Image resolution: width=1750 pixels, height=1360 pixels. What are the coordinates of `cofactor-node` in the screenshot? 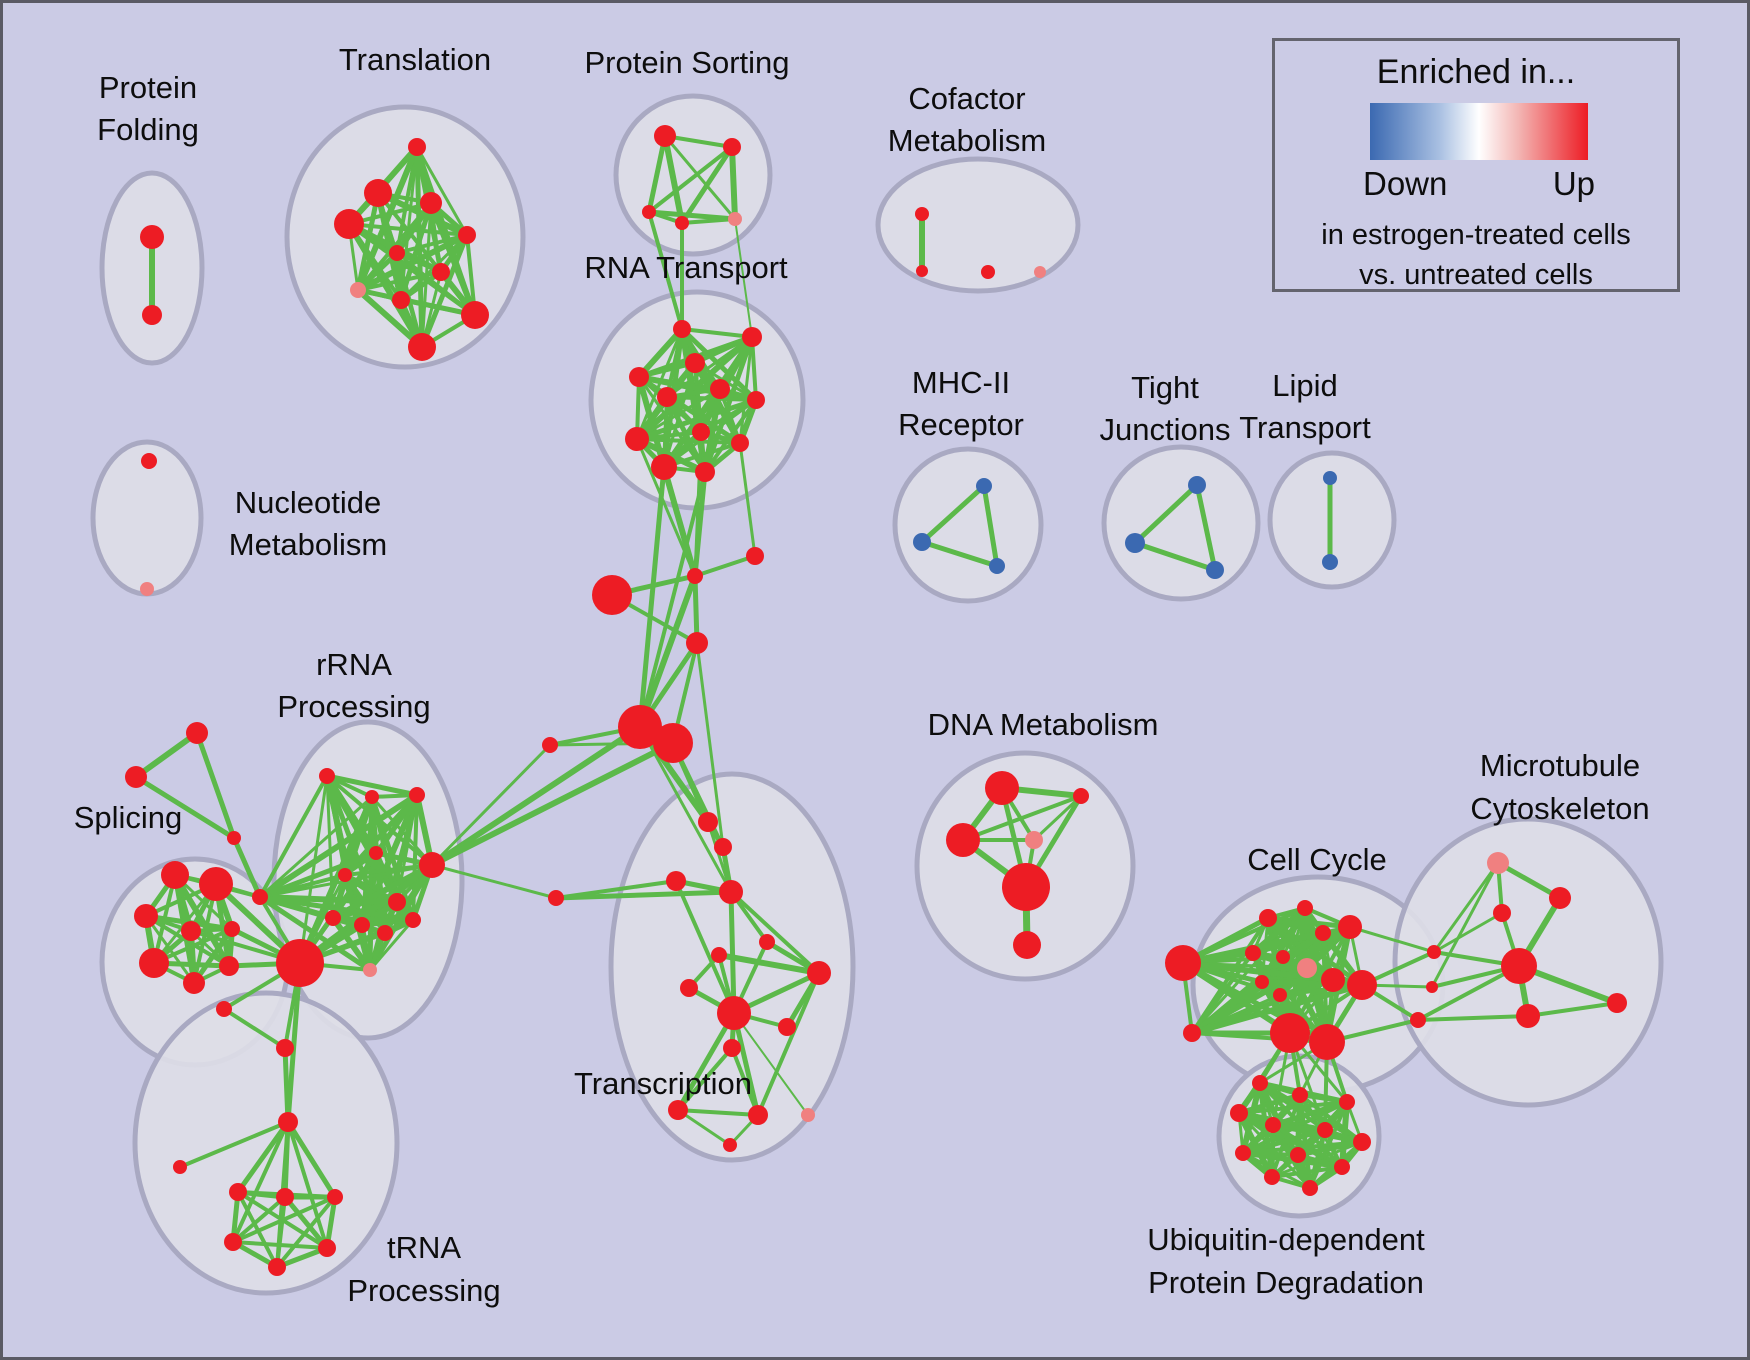 It's located at (922, 214).